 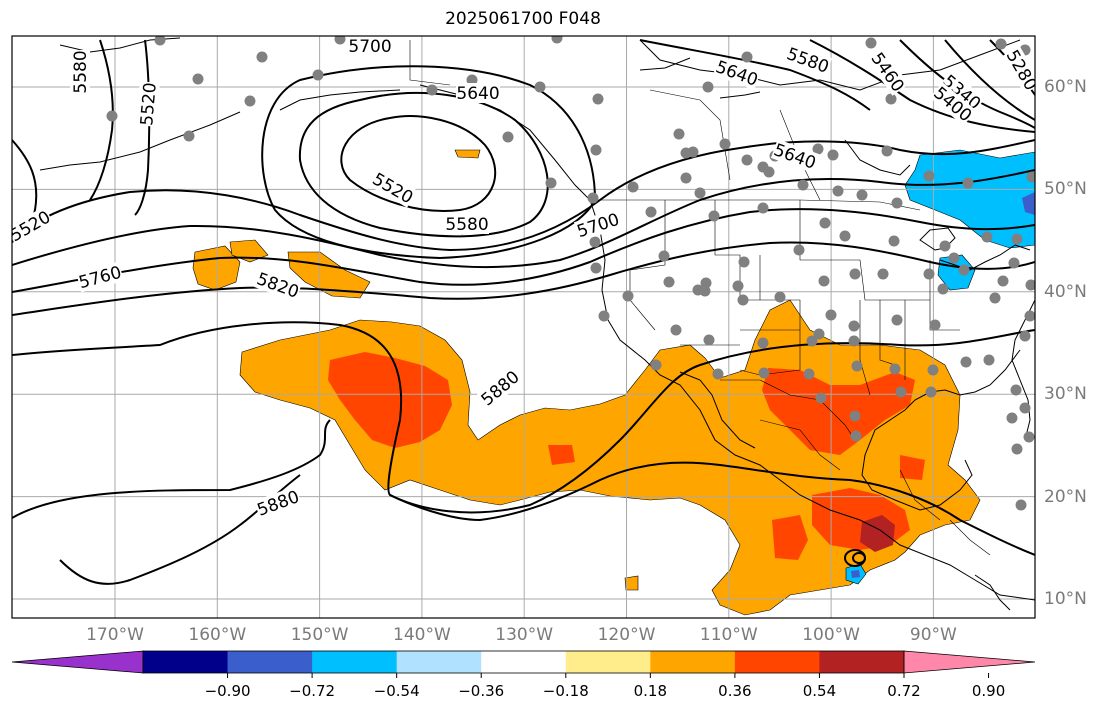 What do you see at coordinates (227, 691) in the screenshot?
I see `colorbar-tick-label: −0.90` at bounding box center [227, 691].